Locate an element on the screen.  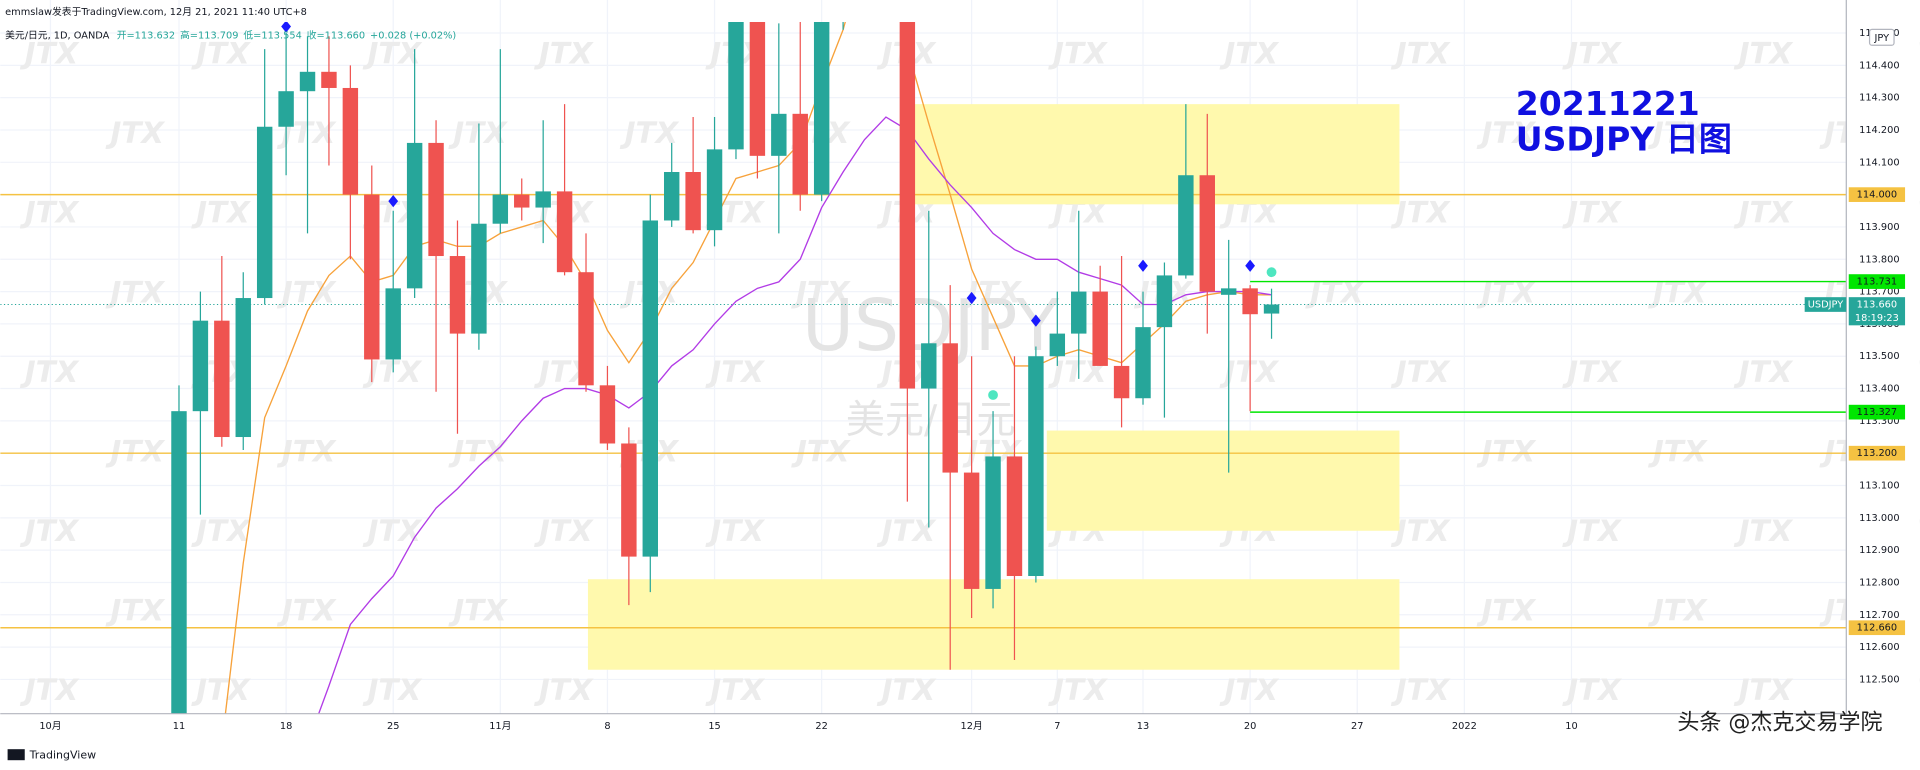
level-label: 113.731 is located at coordinates (1877, 282).